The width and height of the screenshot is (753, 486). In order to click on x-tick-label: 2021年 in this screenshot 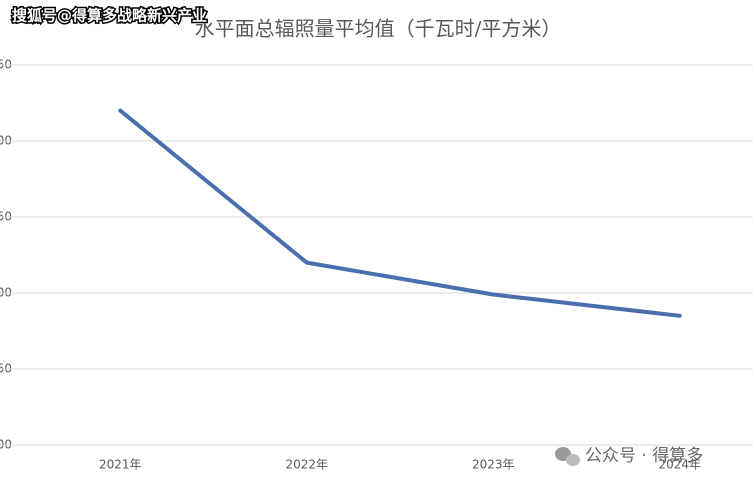, I will do `click(120, 465)`.